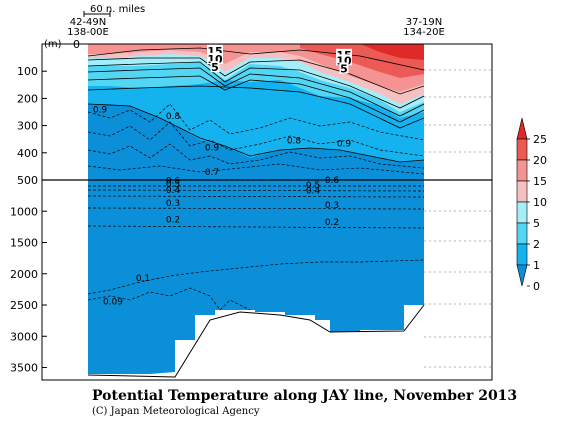  I want to click on seafloor-mask, so click(256, 342).